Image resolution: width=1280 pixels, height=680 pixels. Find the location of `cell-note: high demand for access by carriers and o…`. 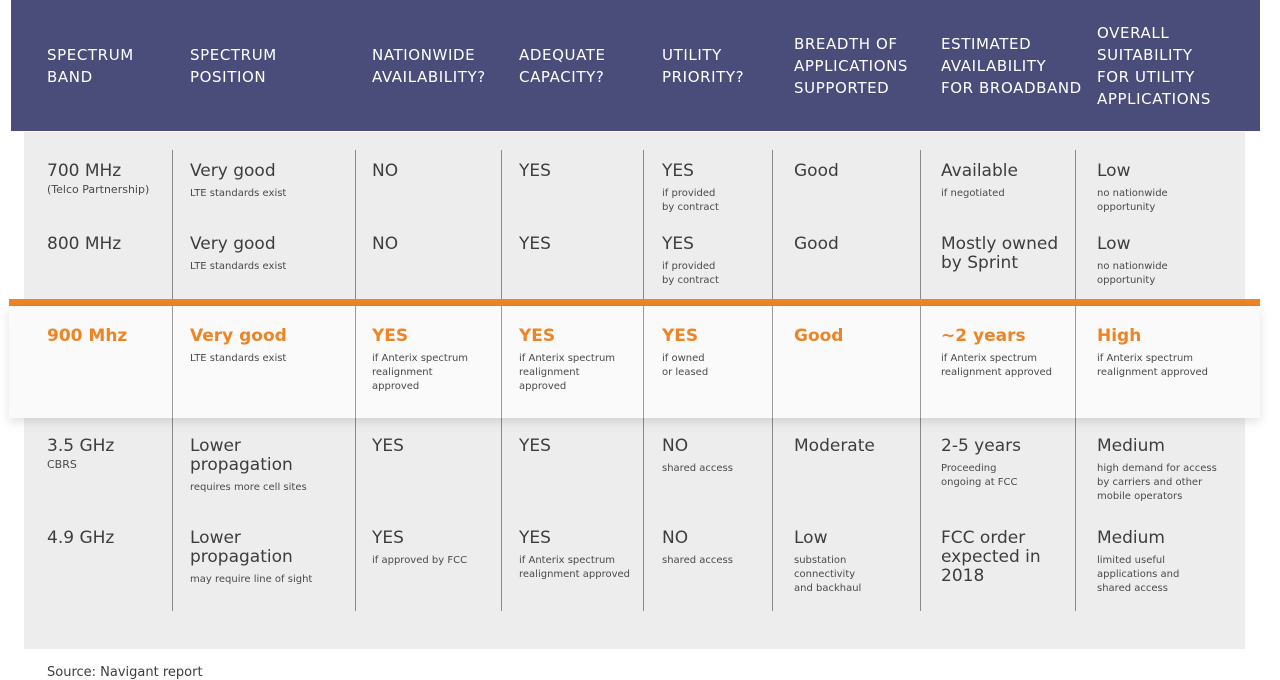

cell-note: high demand for access by carriers and o… is located at coordinates (1157, 482).